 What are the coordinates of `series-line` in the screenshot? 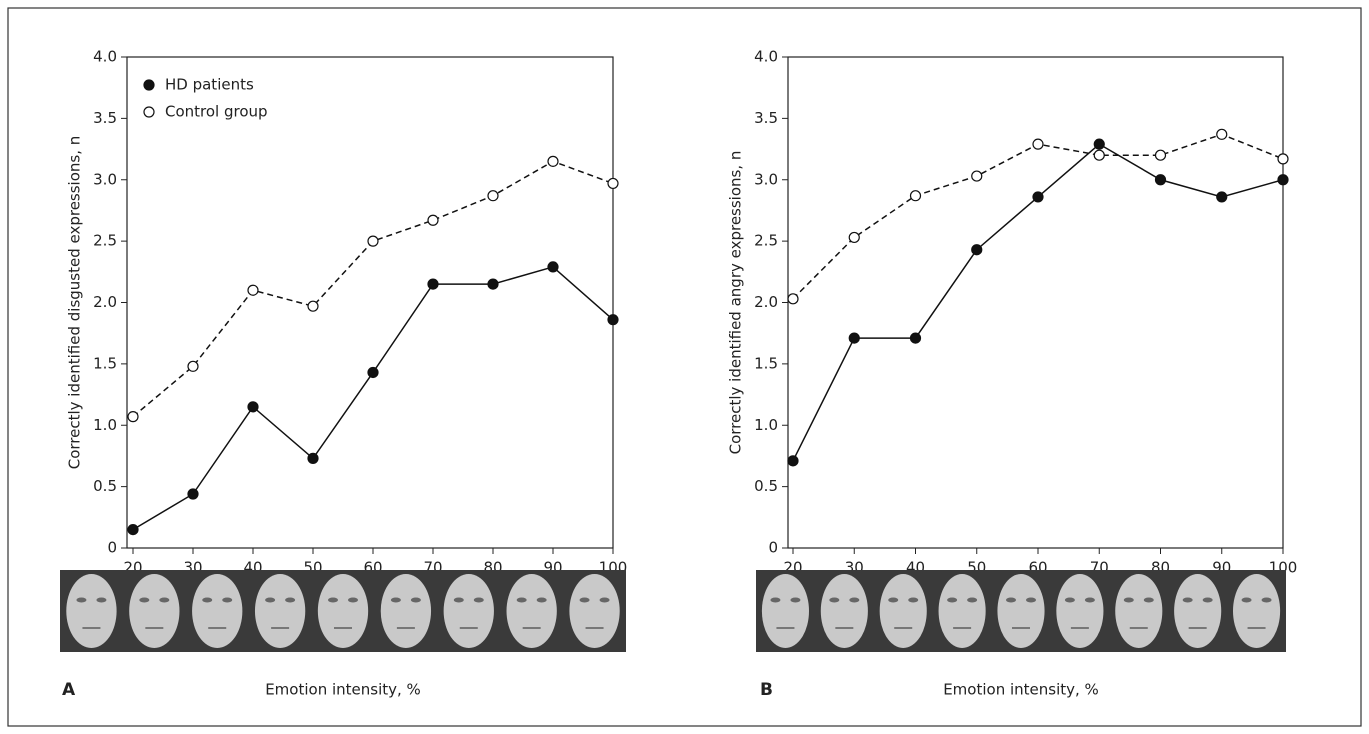 It's located at (373, 289).